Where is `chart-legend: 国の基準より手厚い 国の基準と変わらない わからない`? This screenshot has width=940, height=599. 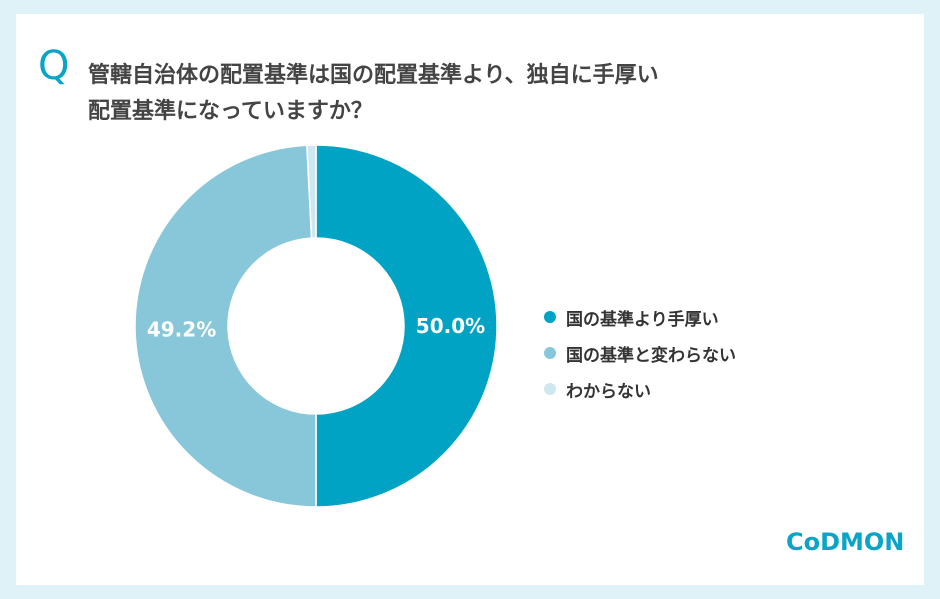 chart-legend: 国の基準より手厚い 国の基準と変わらない わからない is located at coordinates (640, 353).